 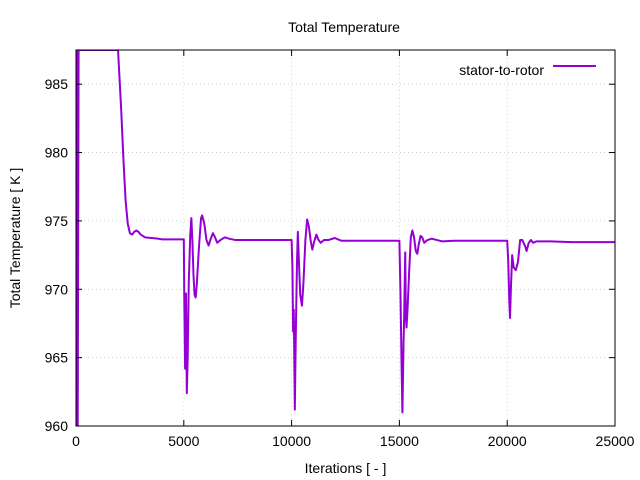 What do you see at coordinates (399, 441) in the screenshot?
I see `x-tick-label: 15000` at bounding box center [399, 441].